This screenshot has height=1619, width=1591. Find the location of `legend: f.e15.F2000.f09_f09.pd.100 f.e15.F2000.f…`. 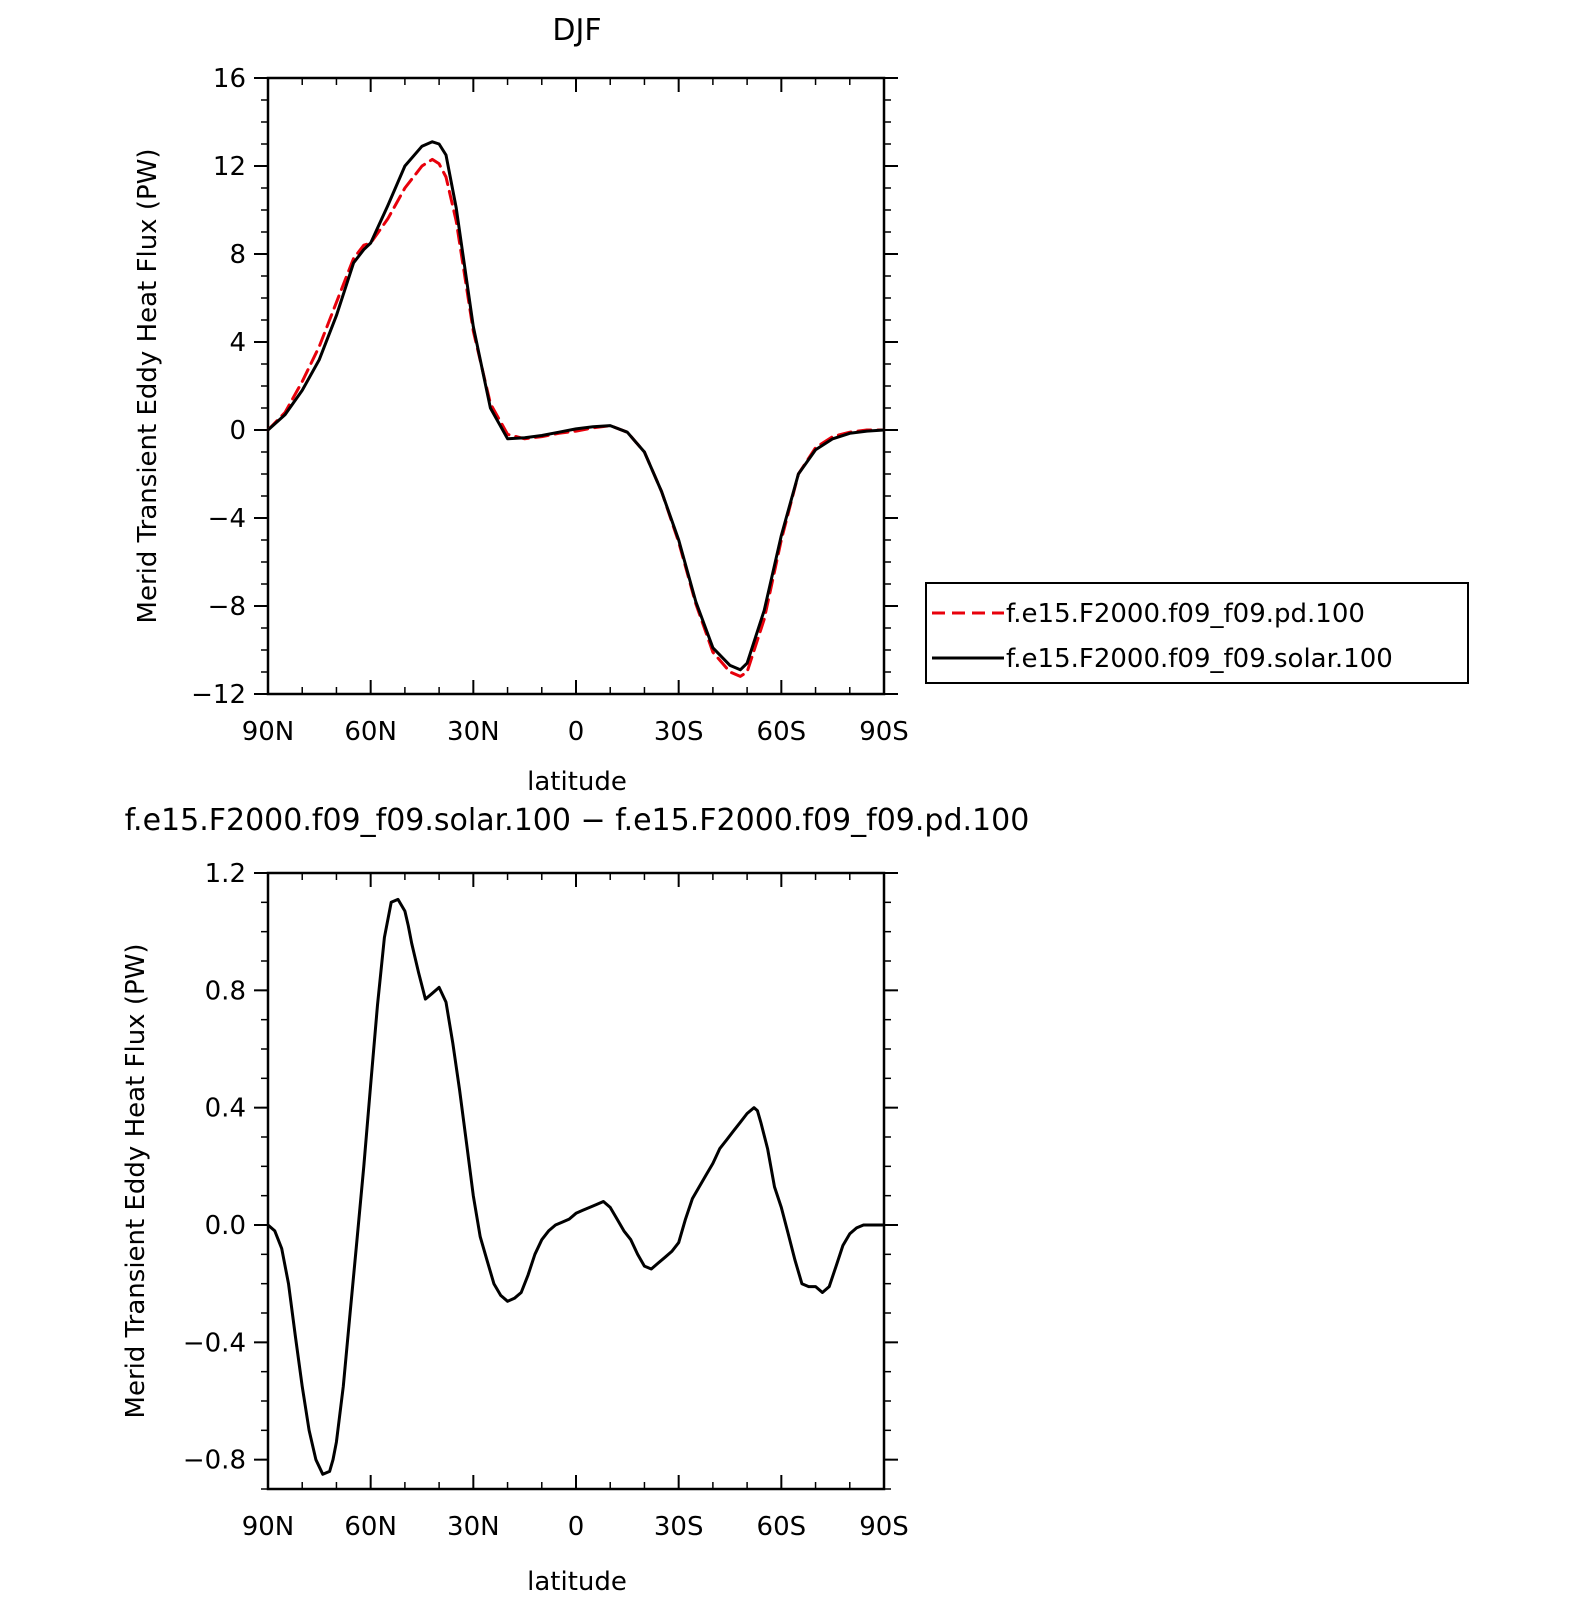

legend: f.e15.F2000.f09_f09.pd.100 f.e15.F2000.f… is located at coordinates (1197, 633).